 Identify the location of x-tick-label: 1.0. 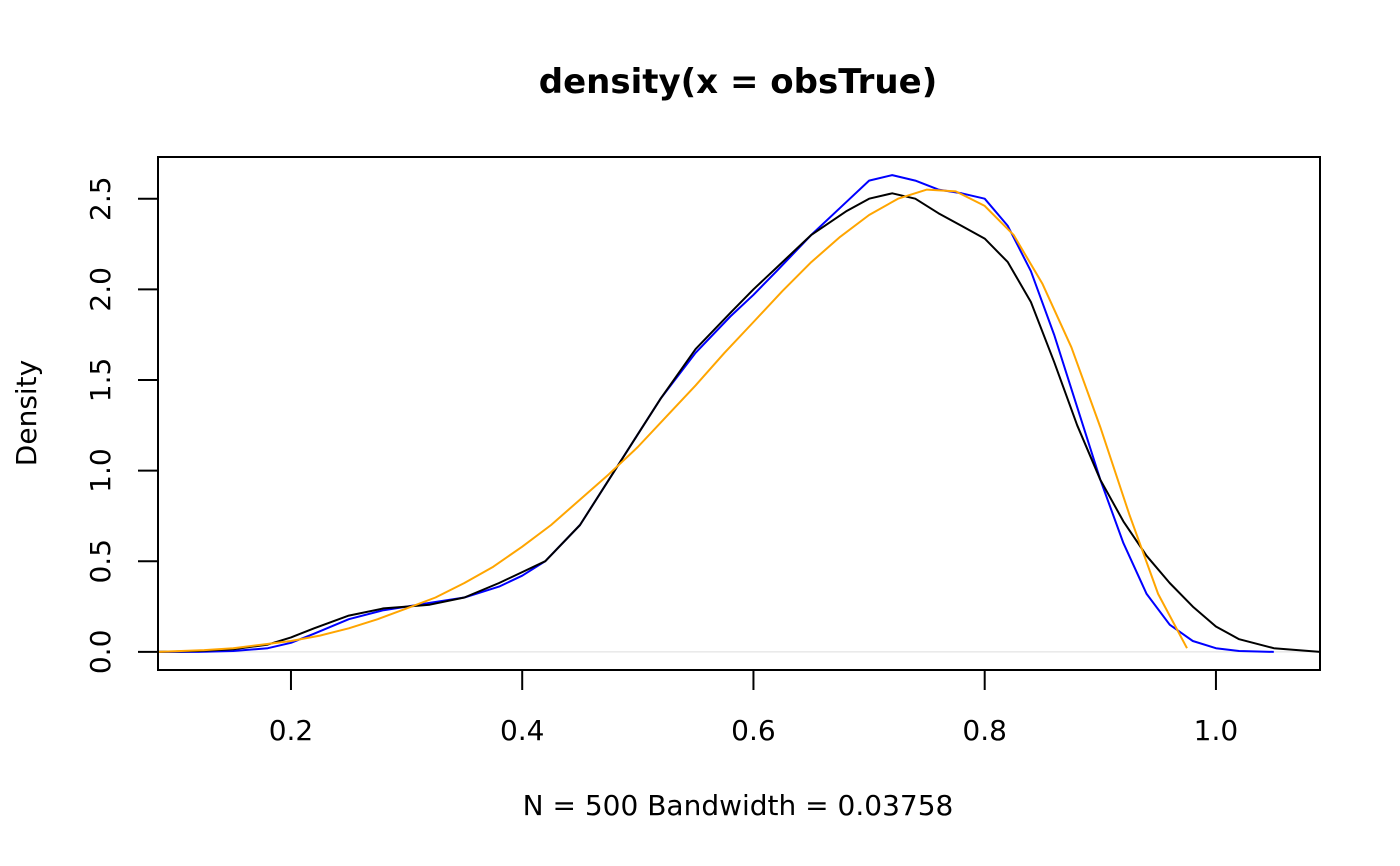
(1216, 730).